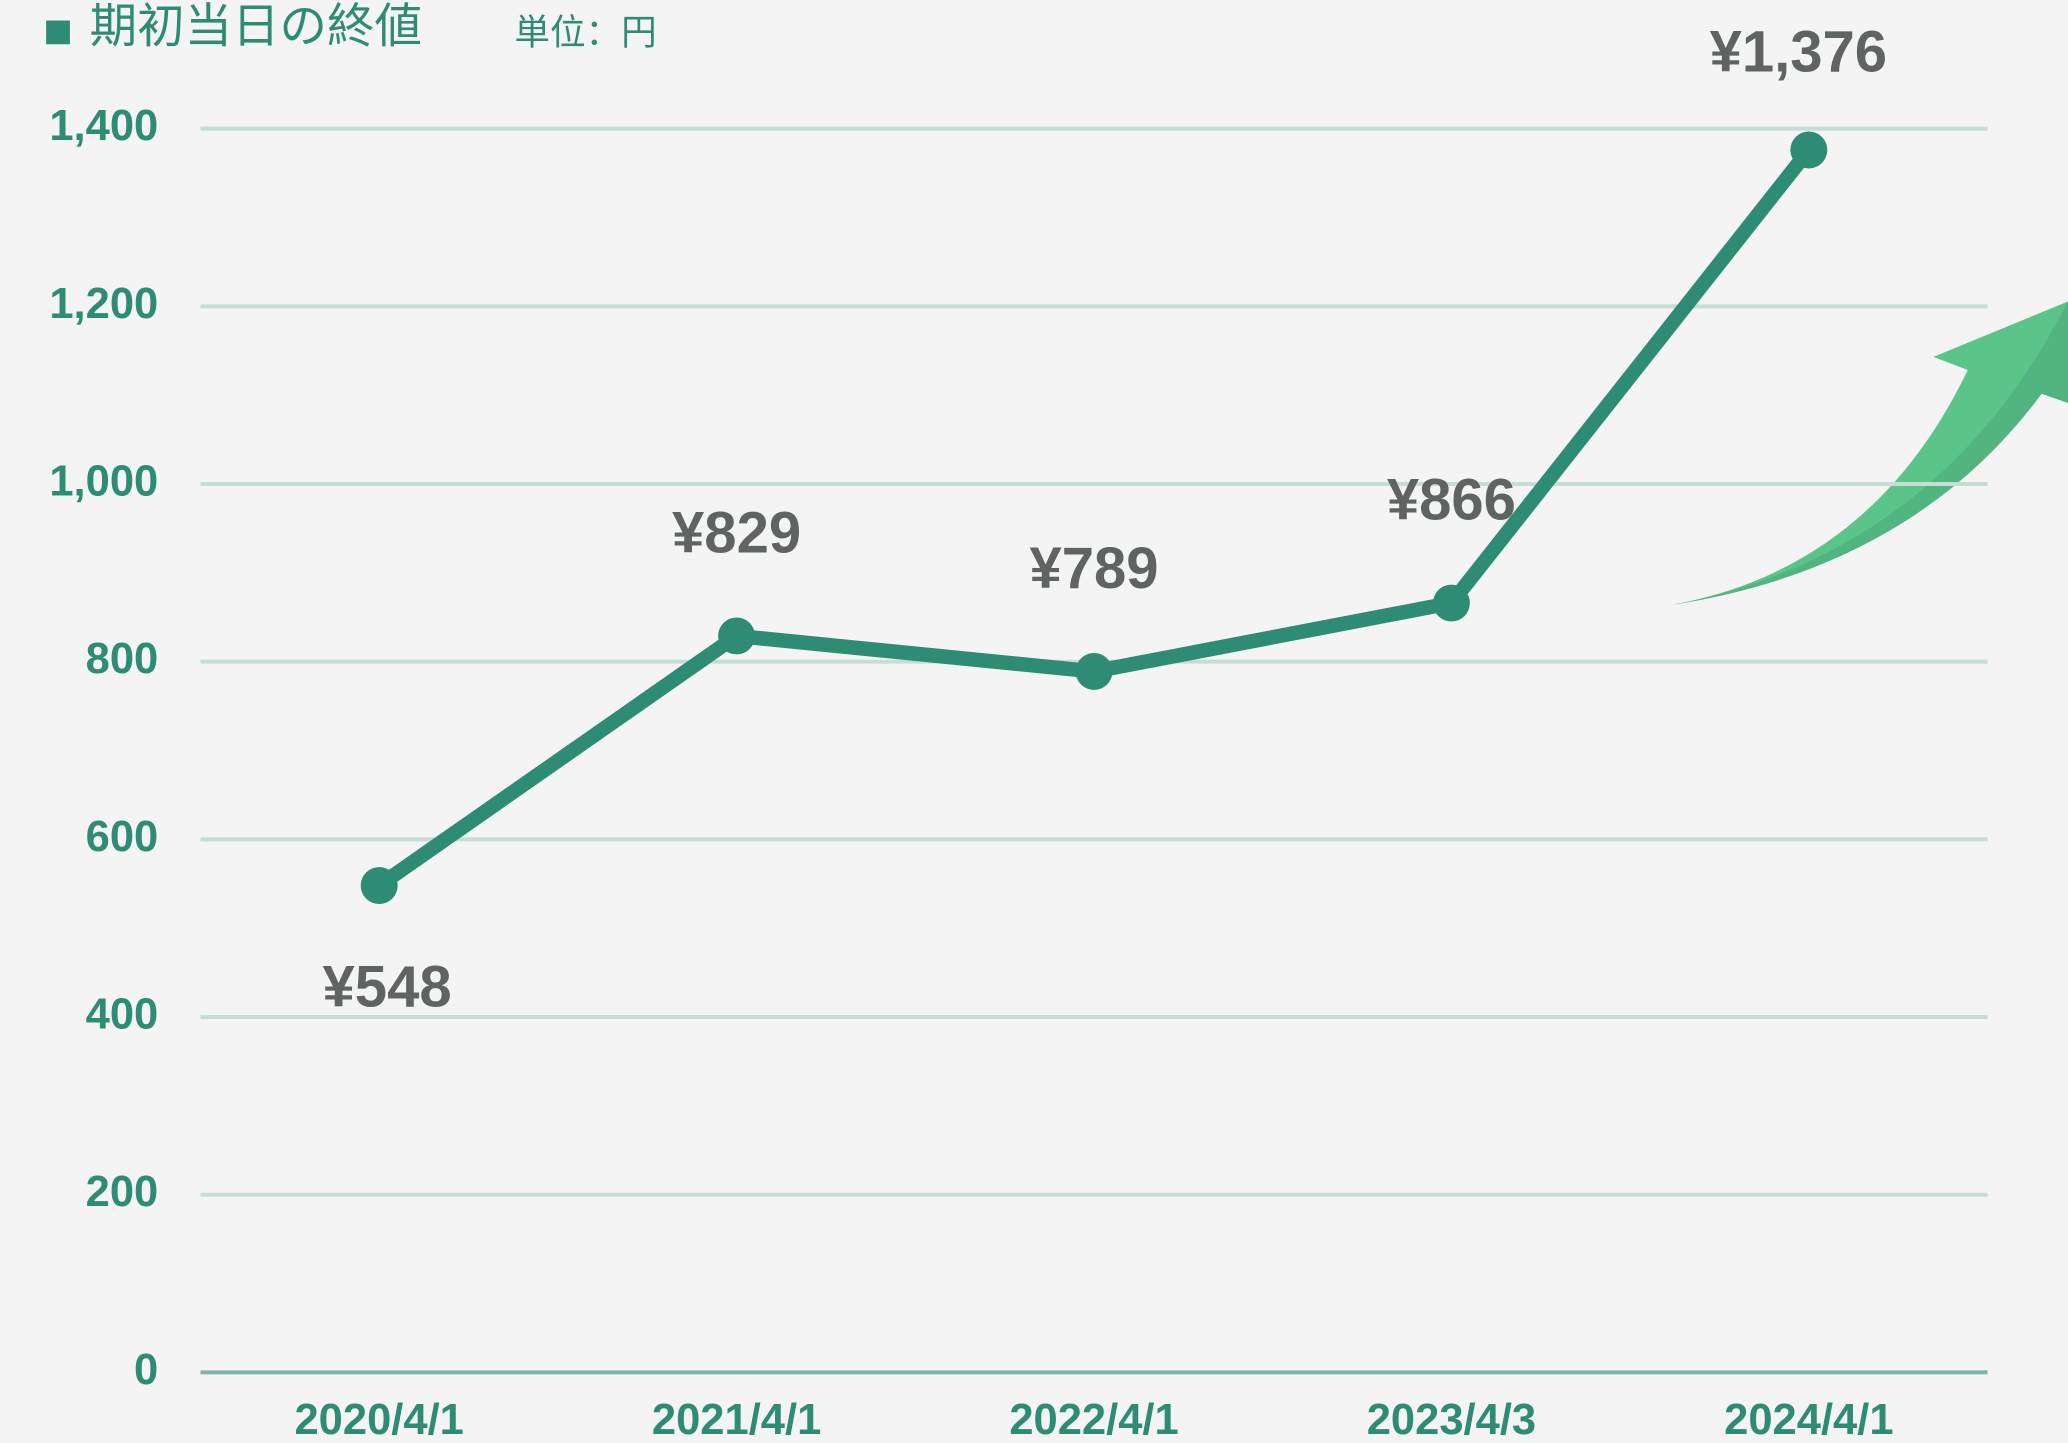 The width and height of the screenshot is (2068, 1443). Describe the element at coordinates (387, 986) in the screenshot. I see `value-label: ¥548` at that location.